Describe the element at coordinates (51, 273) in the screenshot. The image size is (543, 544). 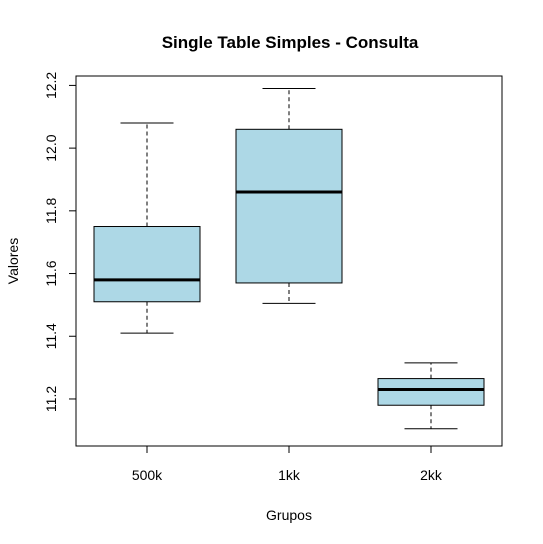
I see `y-tick-label: 11.6` at that location.